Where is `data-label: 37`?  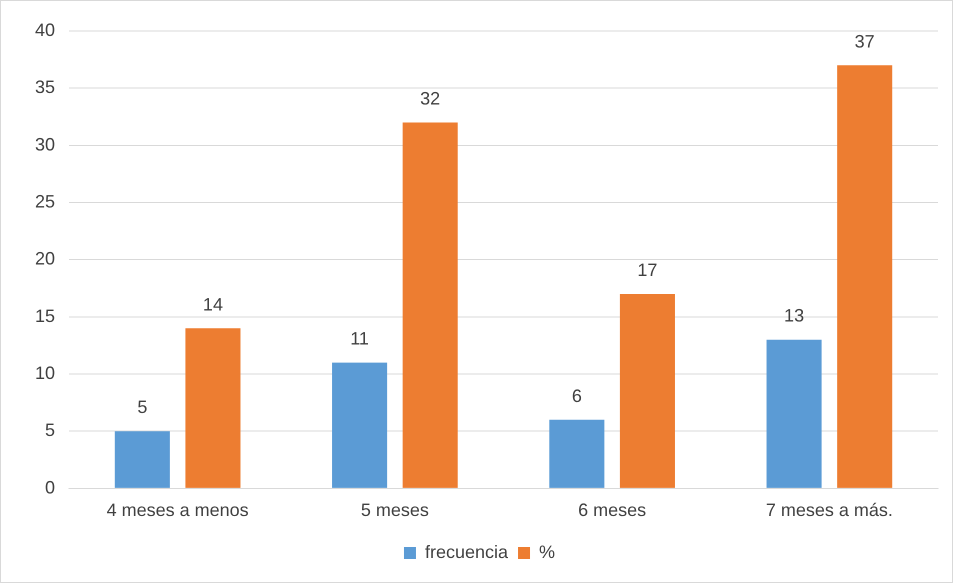
data-label: 37 is located at coordinates (864, 41).